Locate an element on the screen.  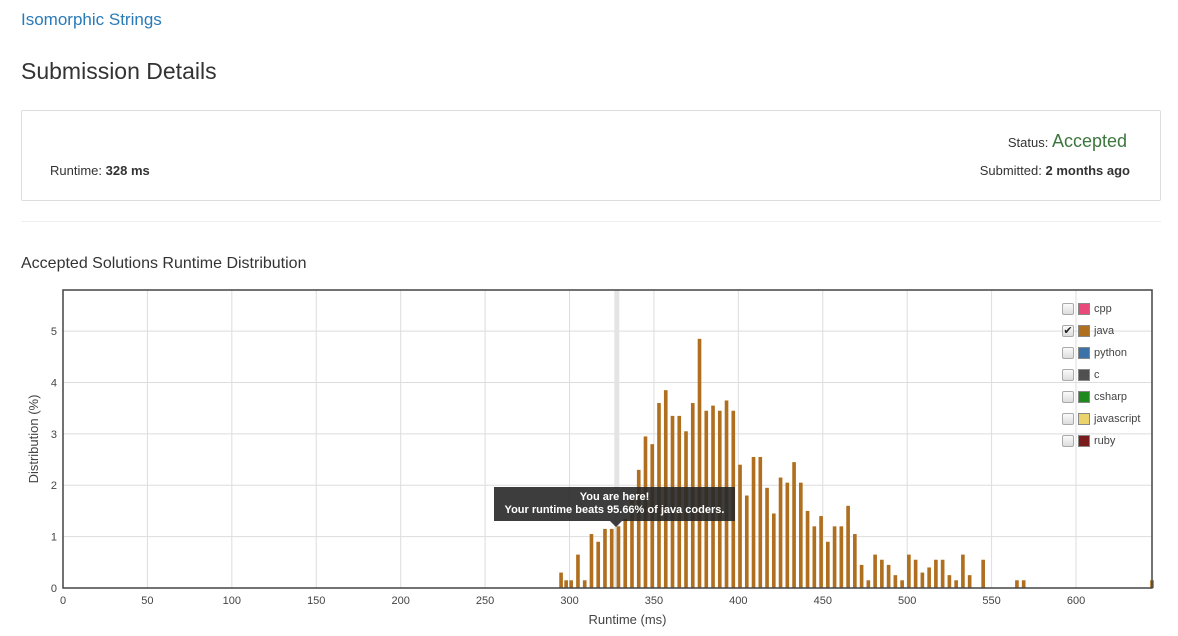
legend-item-c: c is located at coordinates (1101, 375).